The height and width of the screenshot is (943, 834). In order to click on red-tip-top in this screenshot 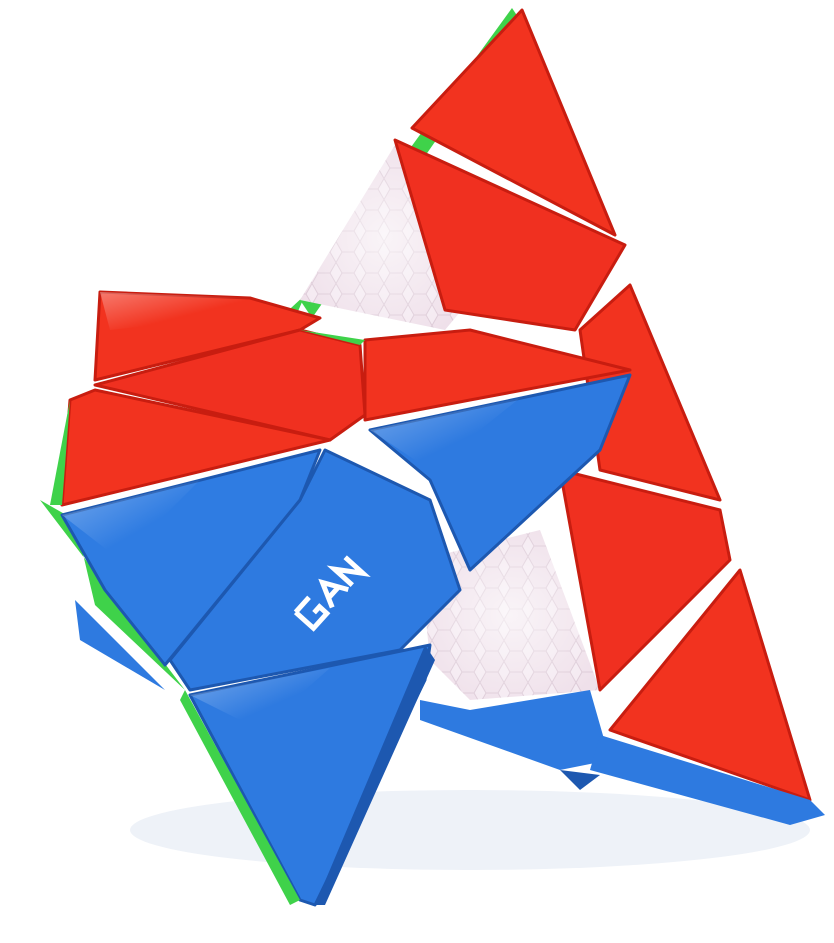, I will do `click(513, 122)`.